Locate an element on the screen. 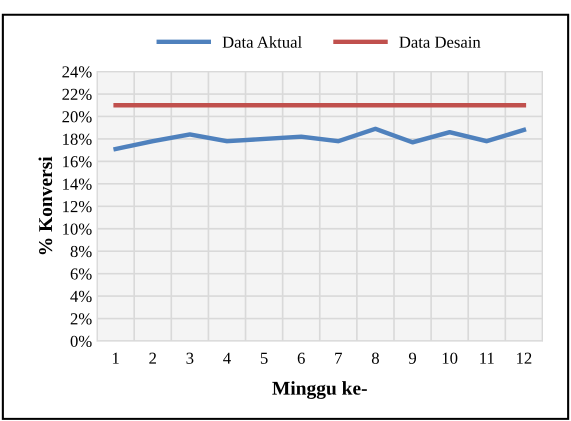 The width and height of the screenshot is (571, 421). y-tick-label: 4% is located at coordinates (81, 296).